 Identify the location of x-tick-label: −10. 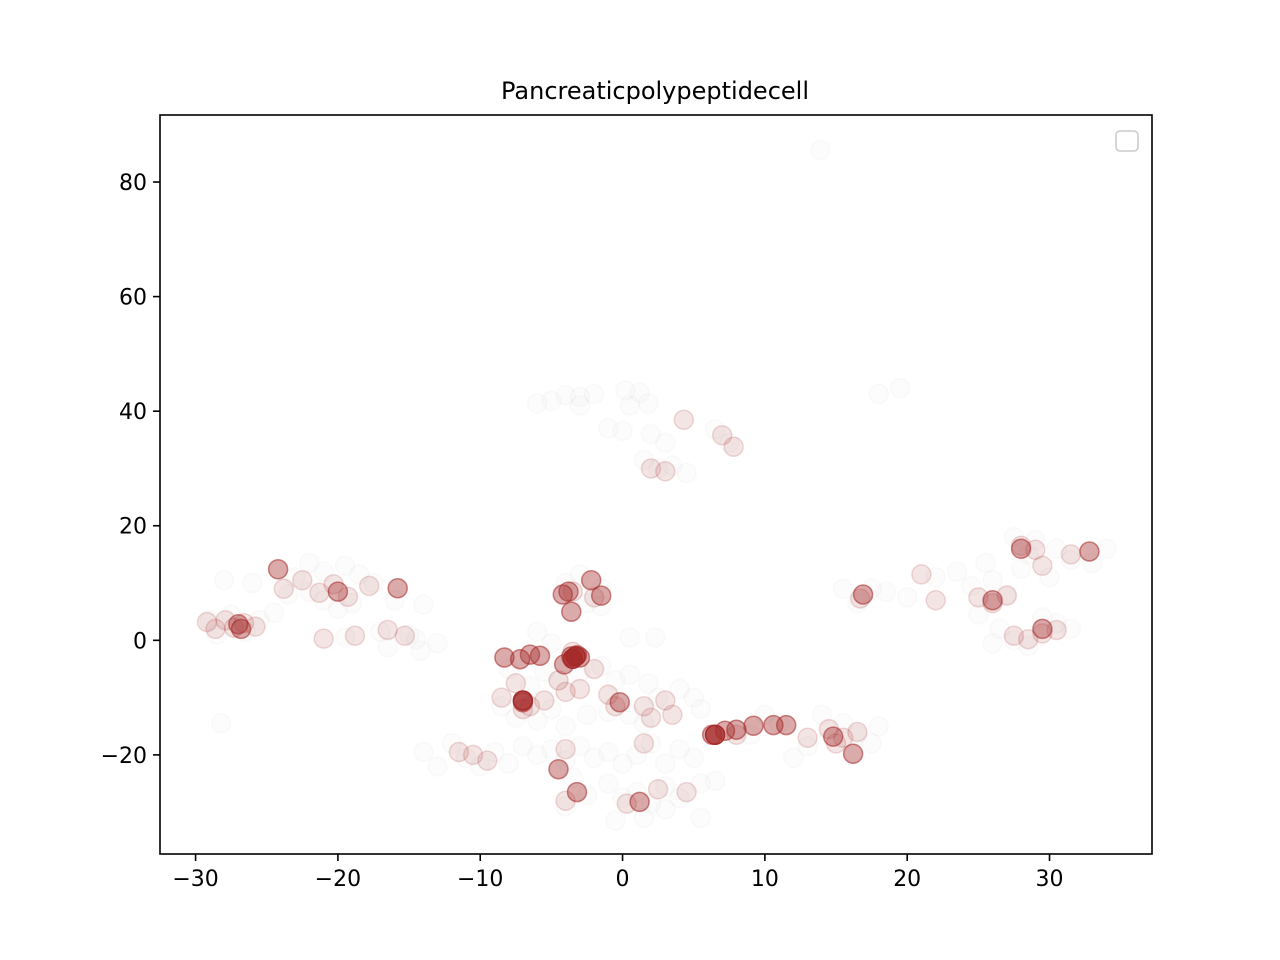
(480, 879).